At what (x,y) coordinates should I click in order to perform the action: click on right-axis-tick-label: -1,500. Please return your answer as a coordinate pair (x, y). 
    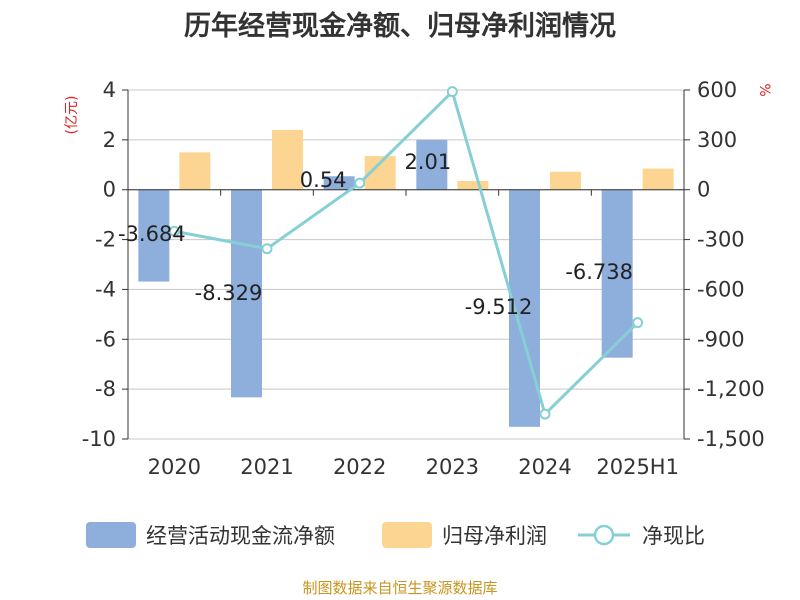
    Looking at the image, I should click on (731, 439).